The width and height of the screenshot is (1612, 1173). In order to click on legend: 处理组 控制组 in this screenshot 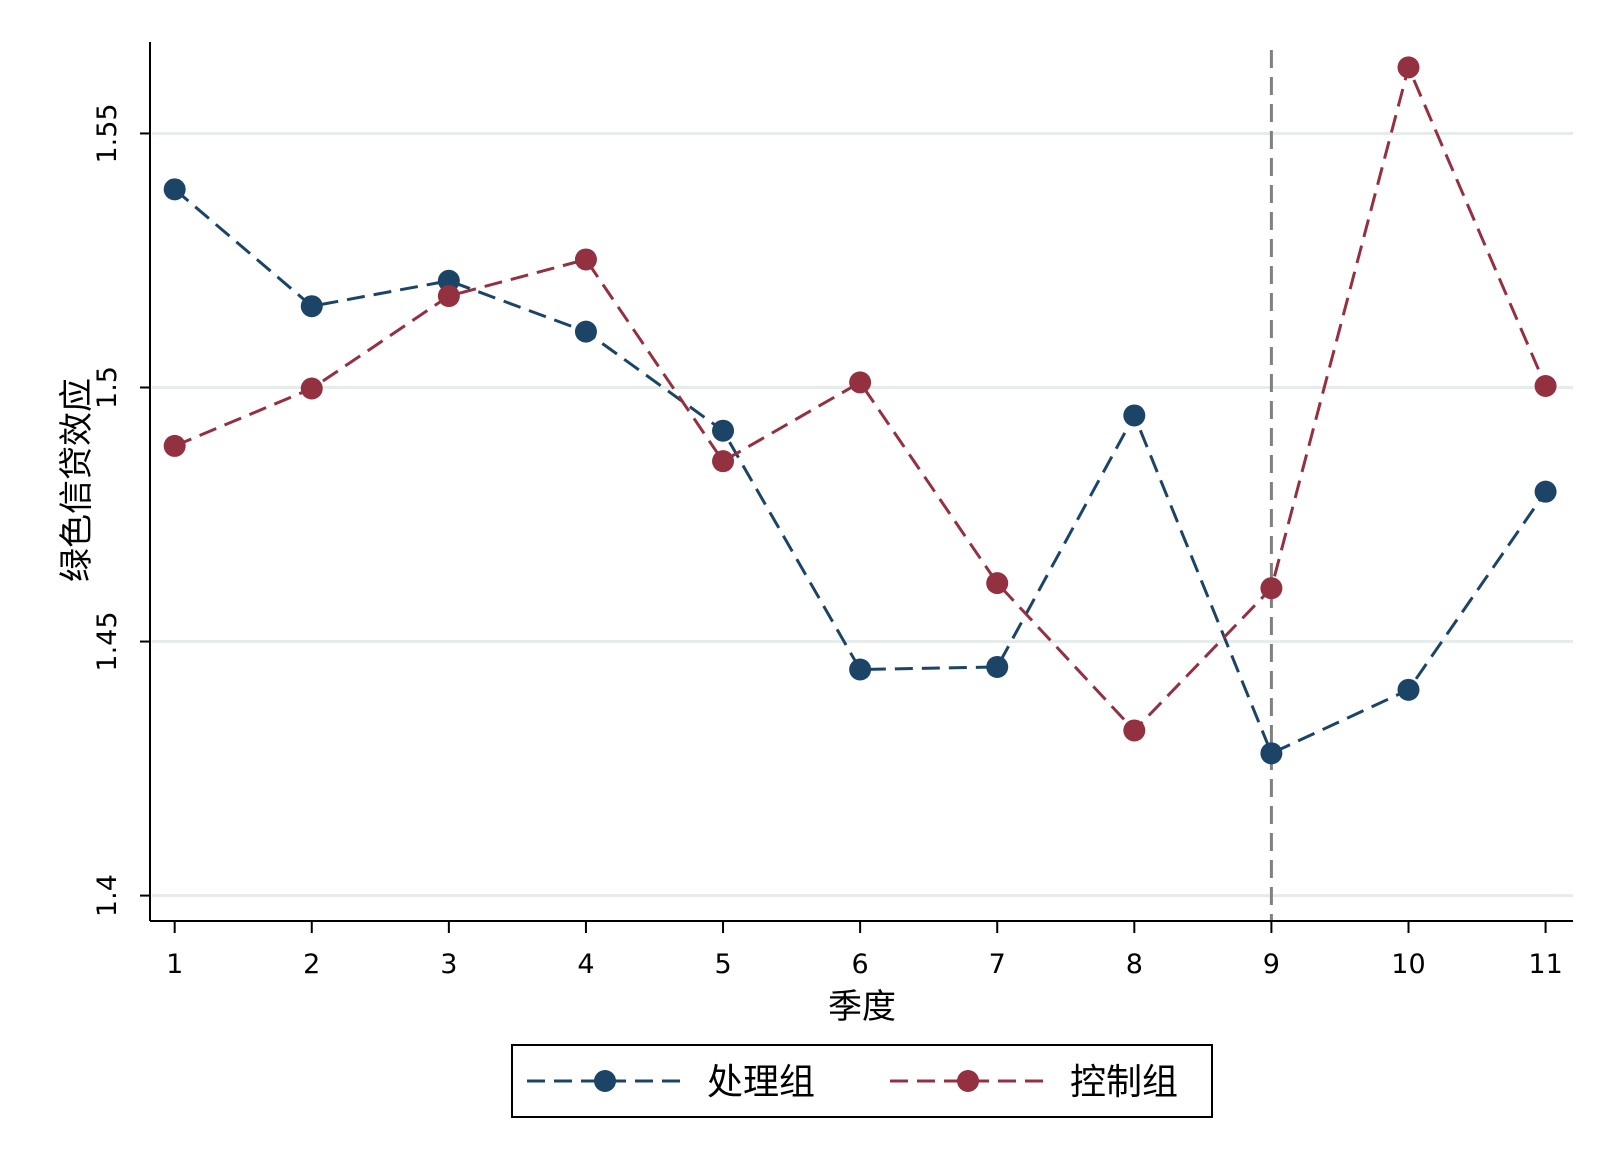, I will do `click(862, 1081)`.